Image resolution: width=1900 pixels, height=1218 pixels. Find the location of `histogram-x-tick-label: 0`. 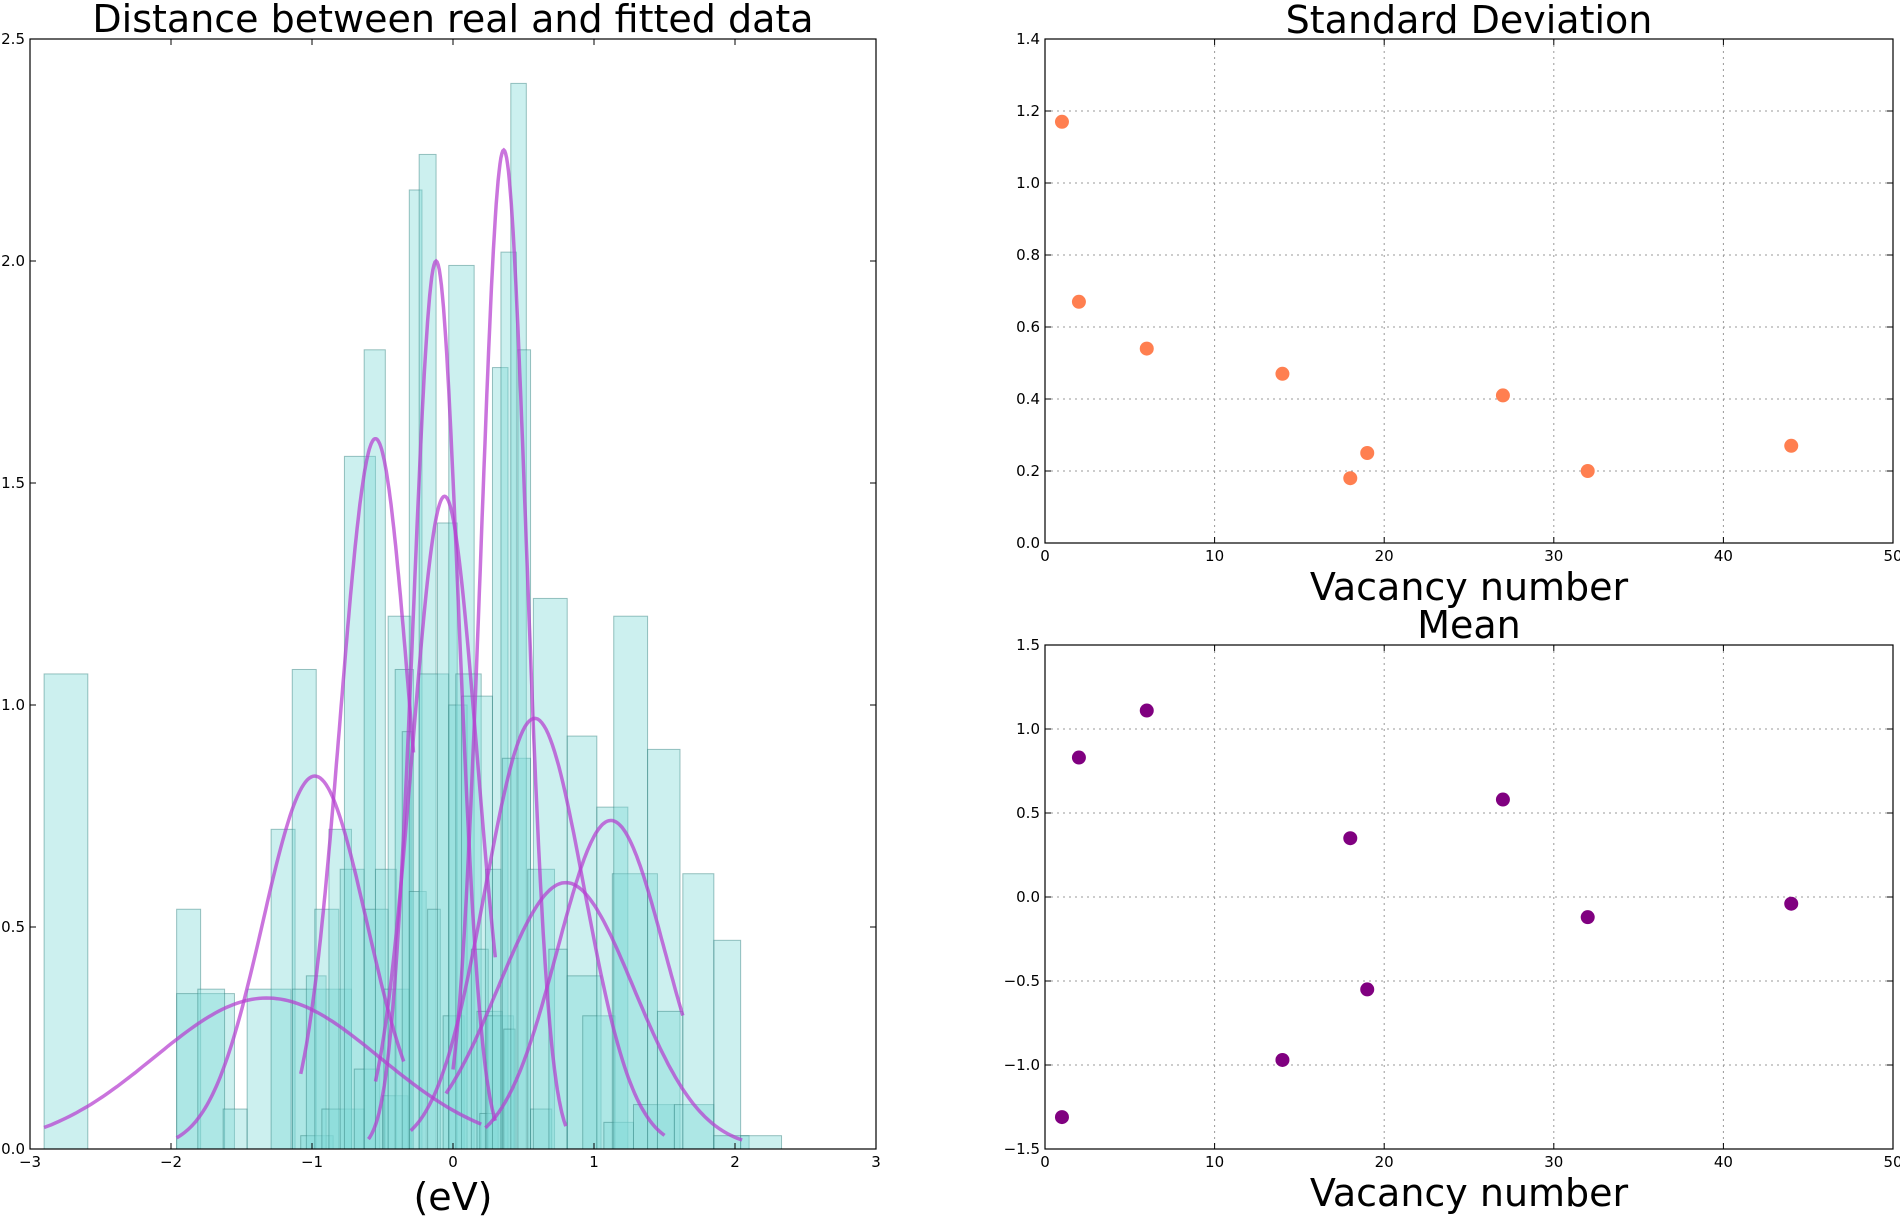

histogram-x-tick-label: 0 is located at coordinates (453, 1162).